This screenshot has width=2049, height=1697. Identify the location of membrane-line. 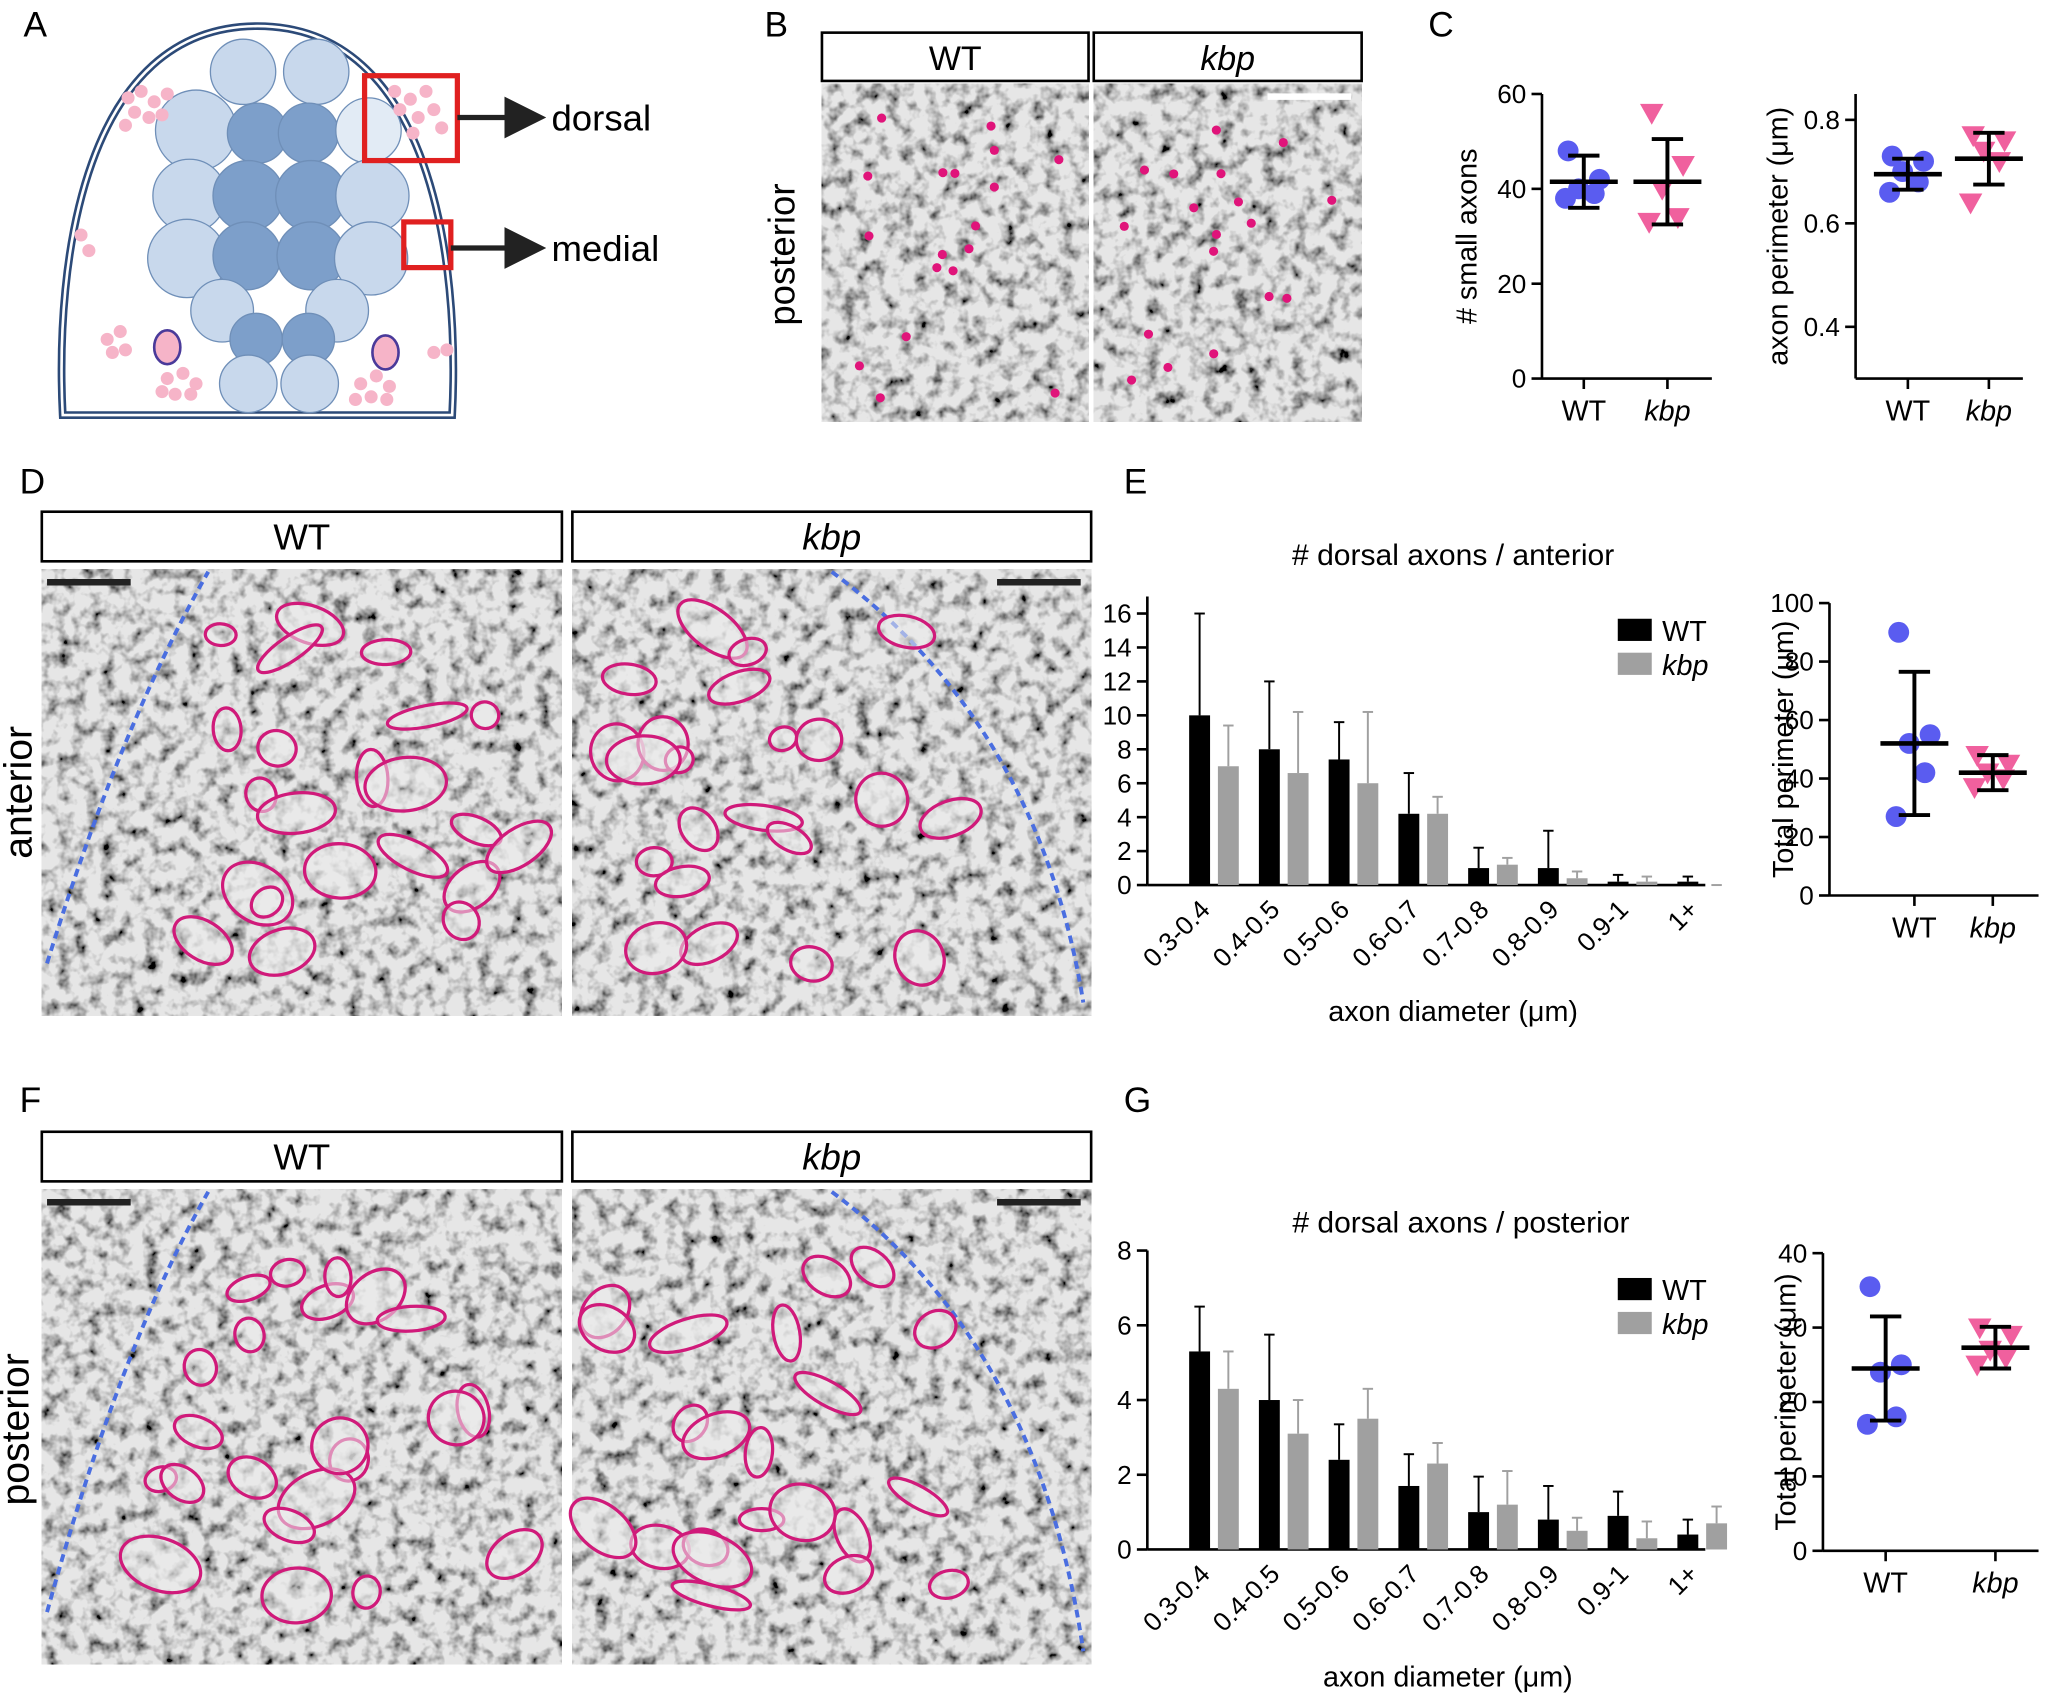
(958, 1421).